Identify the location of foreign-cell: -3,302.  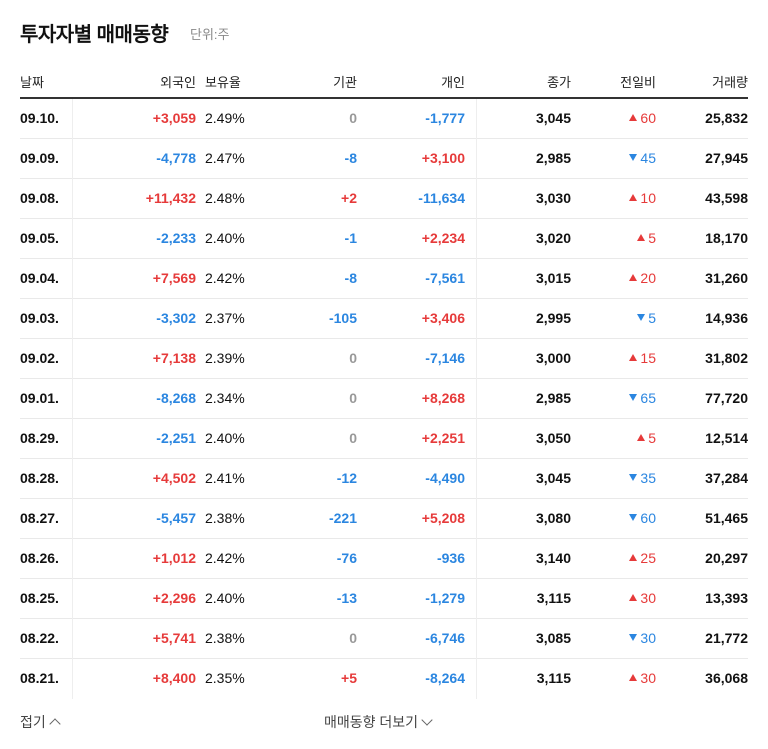
(176, 318).